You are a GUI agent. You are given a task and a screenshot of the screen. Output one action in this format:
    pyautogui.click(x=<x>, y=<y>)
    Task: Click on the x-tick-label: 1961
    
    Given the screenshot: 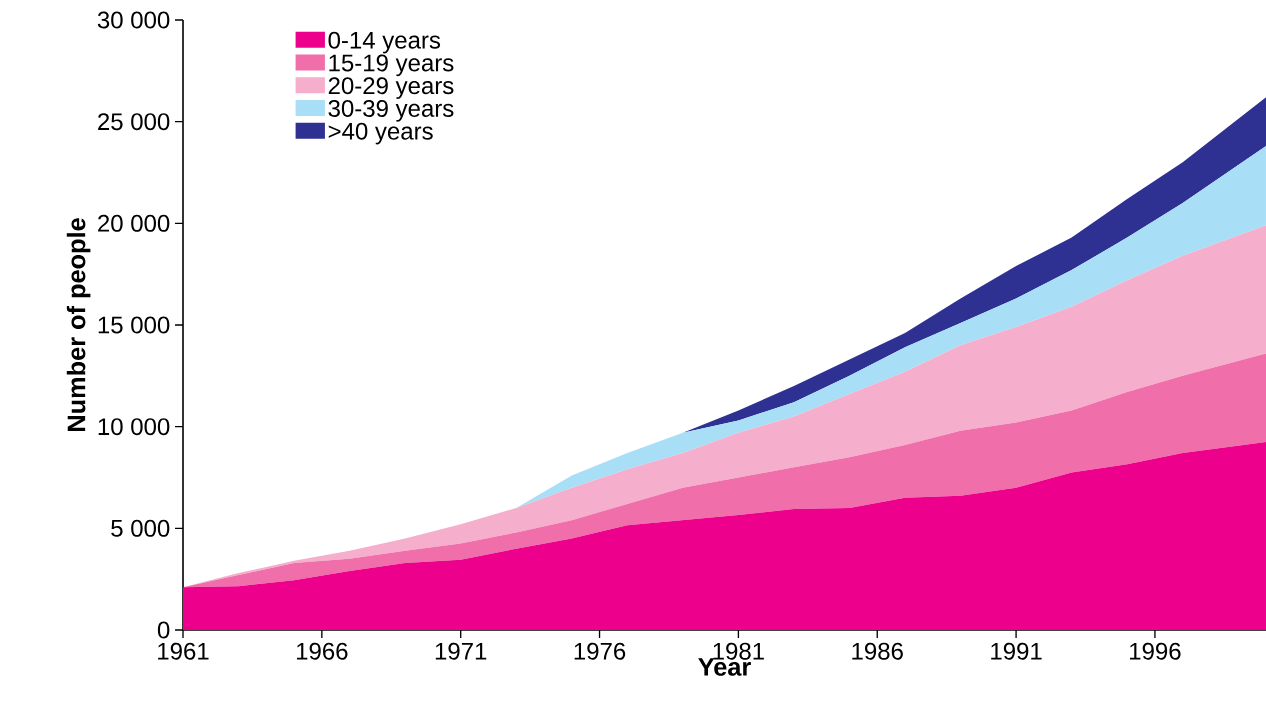 What is the action you would take?
    pyautogui.click(x=183, y=651)
    